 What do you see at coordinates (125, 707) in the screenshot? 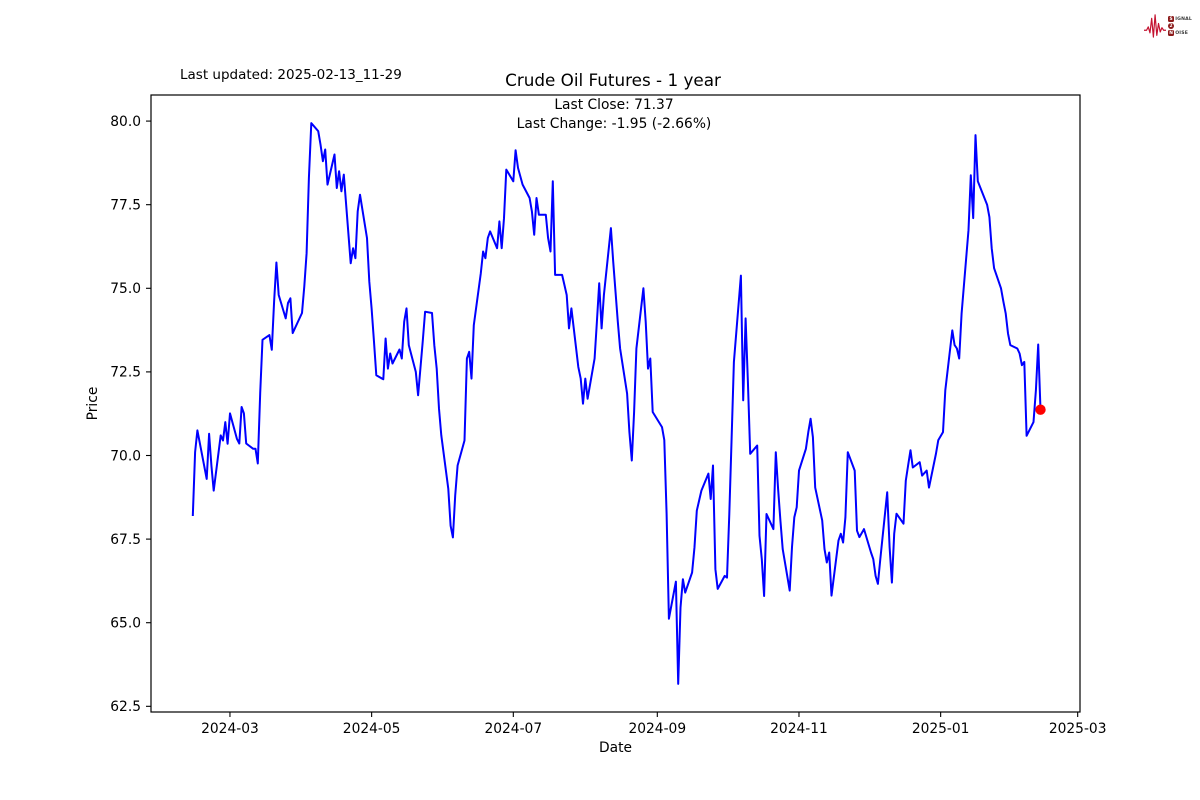
I see `y-tick-label: 62.5` at bounding box center [125, 707].